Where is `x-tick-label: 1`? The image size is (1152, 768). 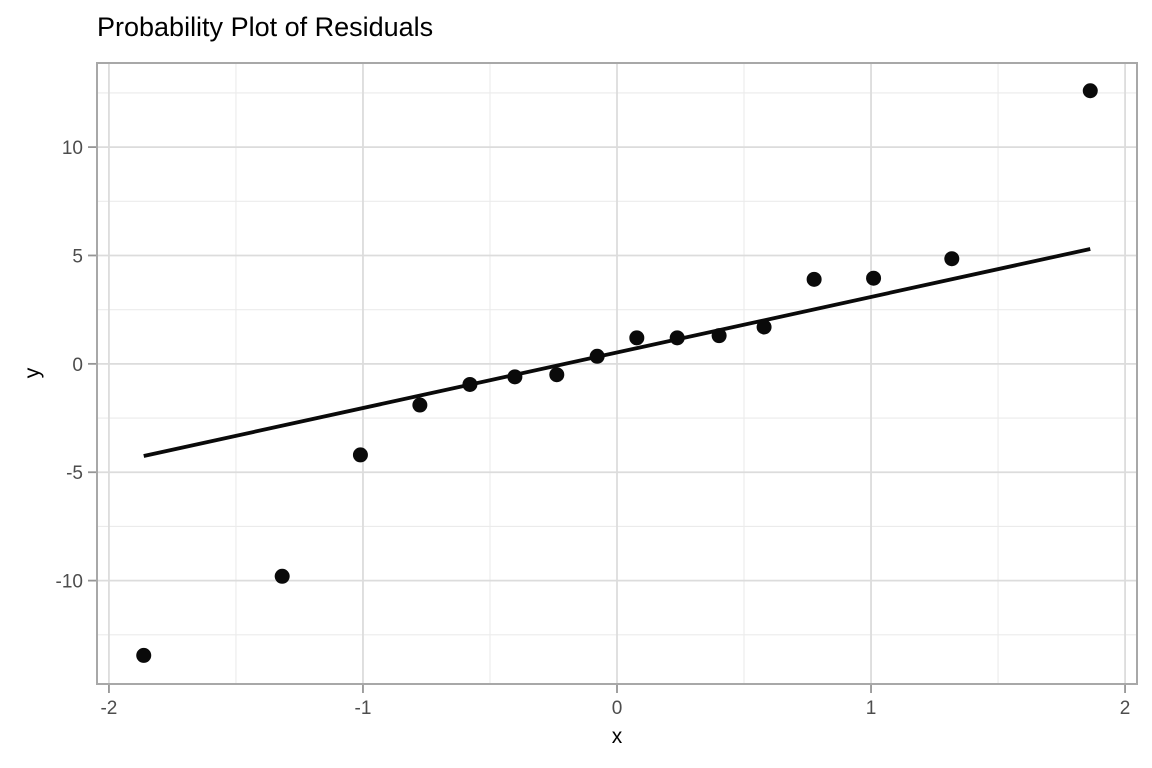 x-tick-label: 1 is located at coordinates (871, 708).